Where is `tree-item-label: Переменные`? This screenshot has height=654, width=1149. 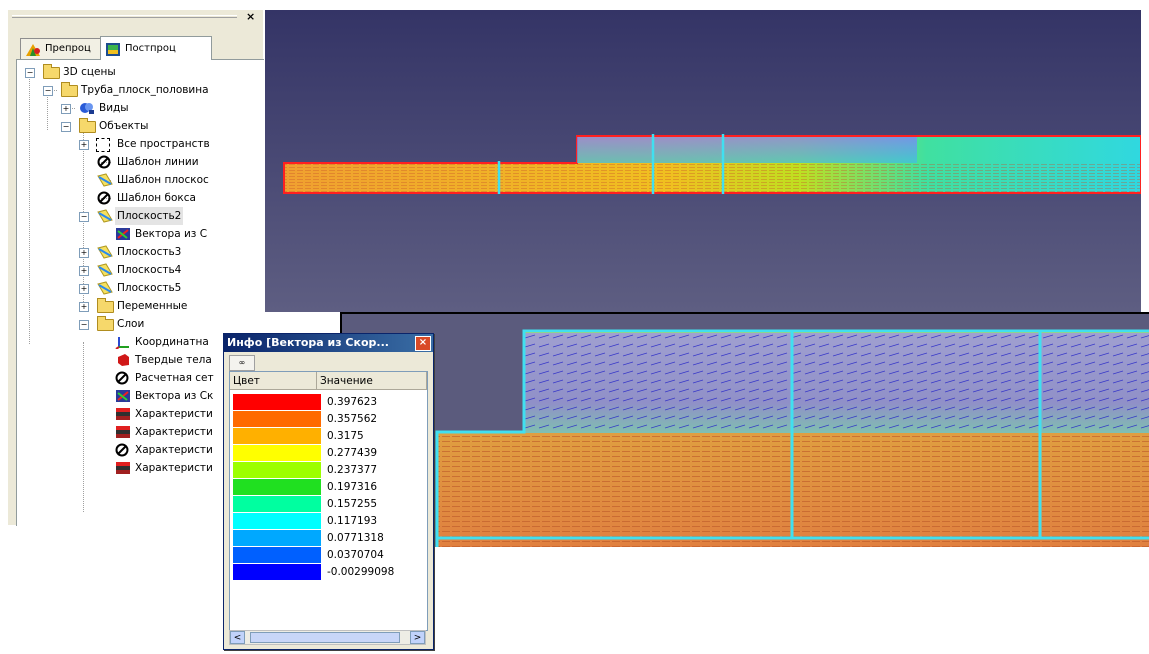 tree-item-label: Переменные is located at coordinates (152, 306).